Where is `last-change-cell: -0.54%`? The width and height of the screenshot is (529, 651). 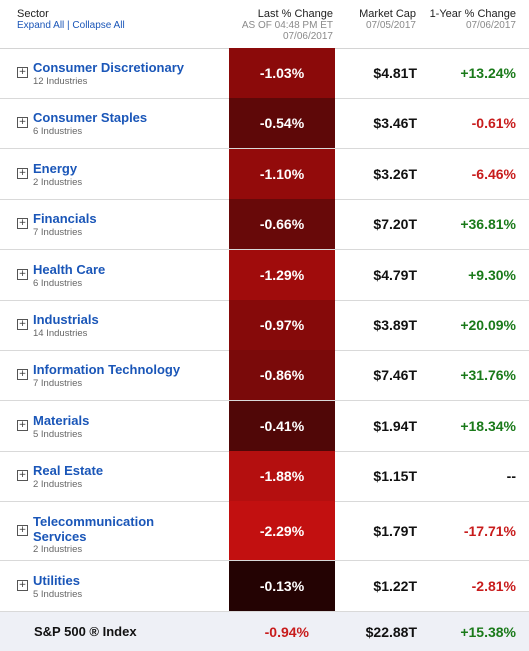 last-change-cell: -0.54% is located at coordinates (282, 123).